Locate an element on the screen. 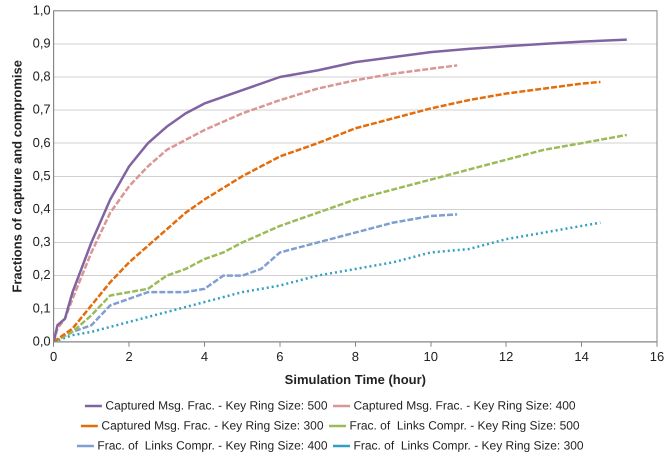  x-tick-label: 2 is located at coordinates (129, 356).